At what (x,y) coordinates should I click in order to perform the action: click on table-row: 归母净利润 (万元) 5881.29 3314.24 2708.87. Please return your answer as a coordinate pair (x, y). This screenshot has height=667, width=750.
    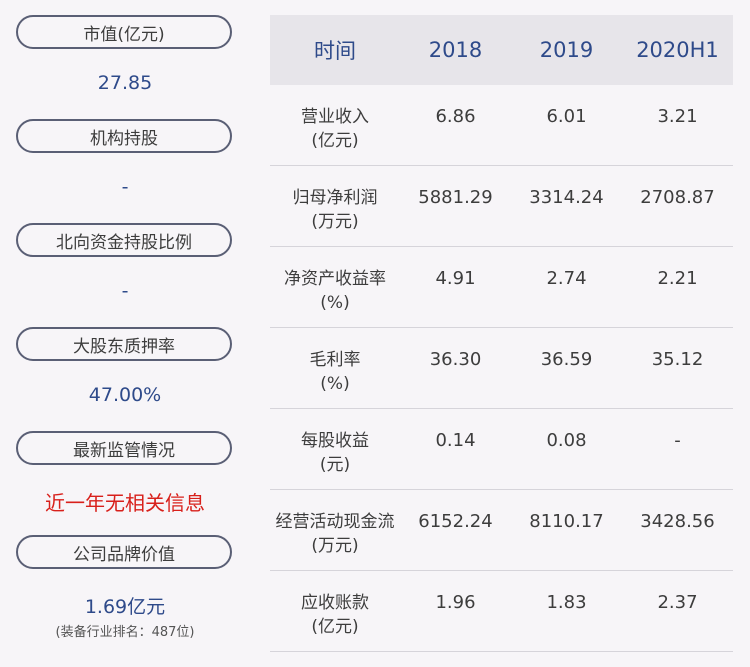
    Looking at the image, I should click on (501, 206).